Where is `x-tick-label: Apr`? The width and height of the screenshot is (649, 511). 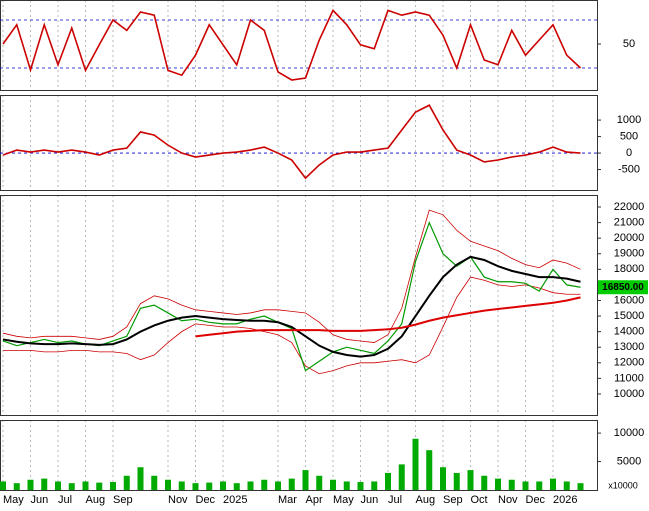 x-tick-label: Apr is located at coordinates (314, 500).